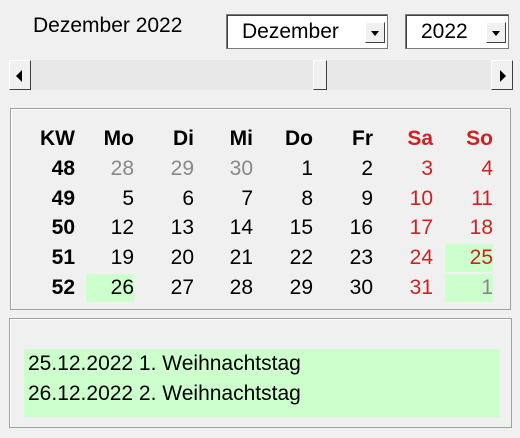 The width and height of the screenshot is (520, 438). Describe the element at coordinates (57, 138) in the screenshot. I see `weekday-header-kw: KW` at that location.